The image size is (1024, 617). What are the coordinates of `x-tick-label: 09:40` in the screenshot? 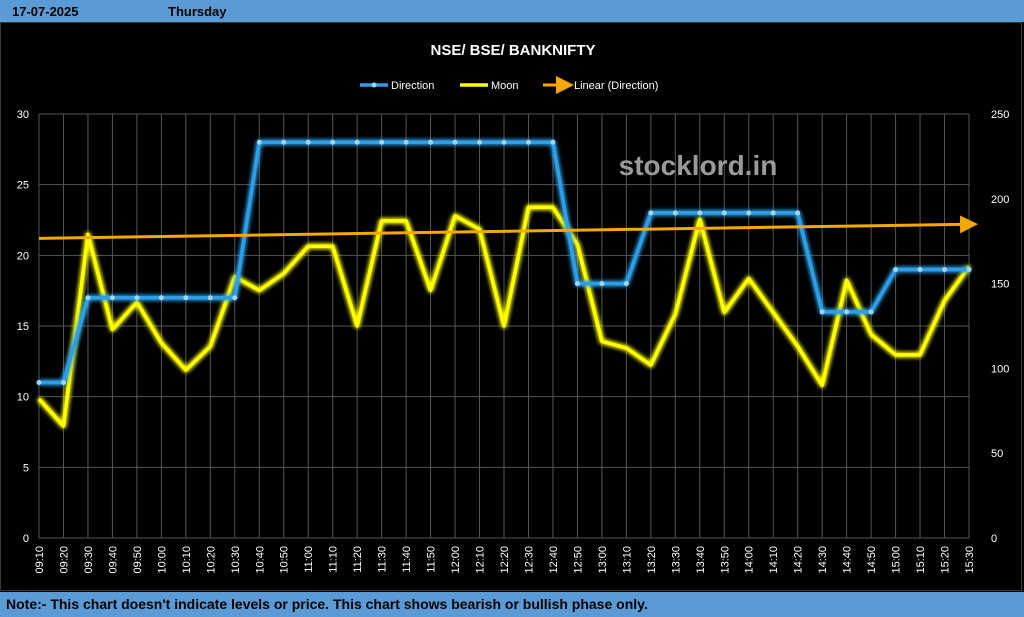 It's located at (113, 560).